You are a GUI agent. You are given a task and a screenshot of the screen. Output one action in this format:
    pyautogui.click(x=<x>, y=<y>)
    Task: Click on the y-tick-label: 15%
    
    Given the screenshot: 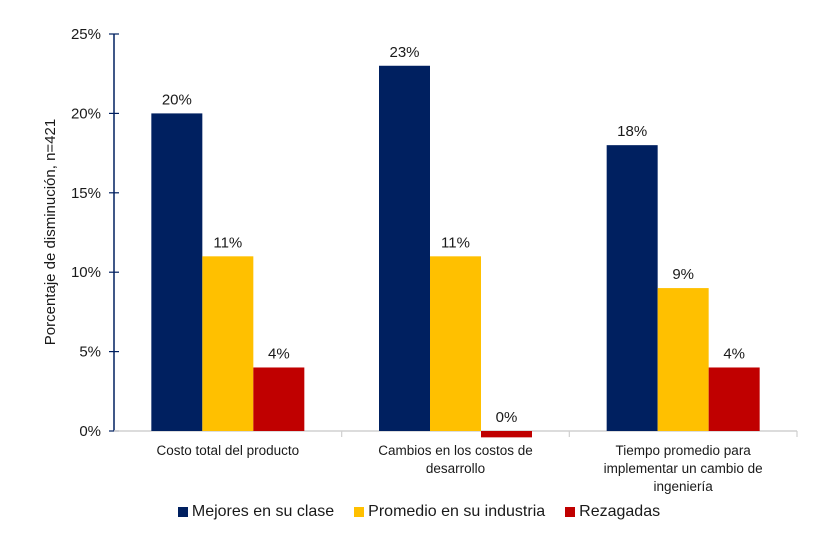 What is the action you would take?
    pyautogui.click(x=86, y=193)
    